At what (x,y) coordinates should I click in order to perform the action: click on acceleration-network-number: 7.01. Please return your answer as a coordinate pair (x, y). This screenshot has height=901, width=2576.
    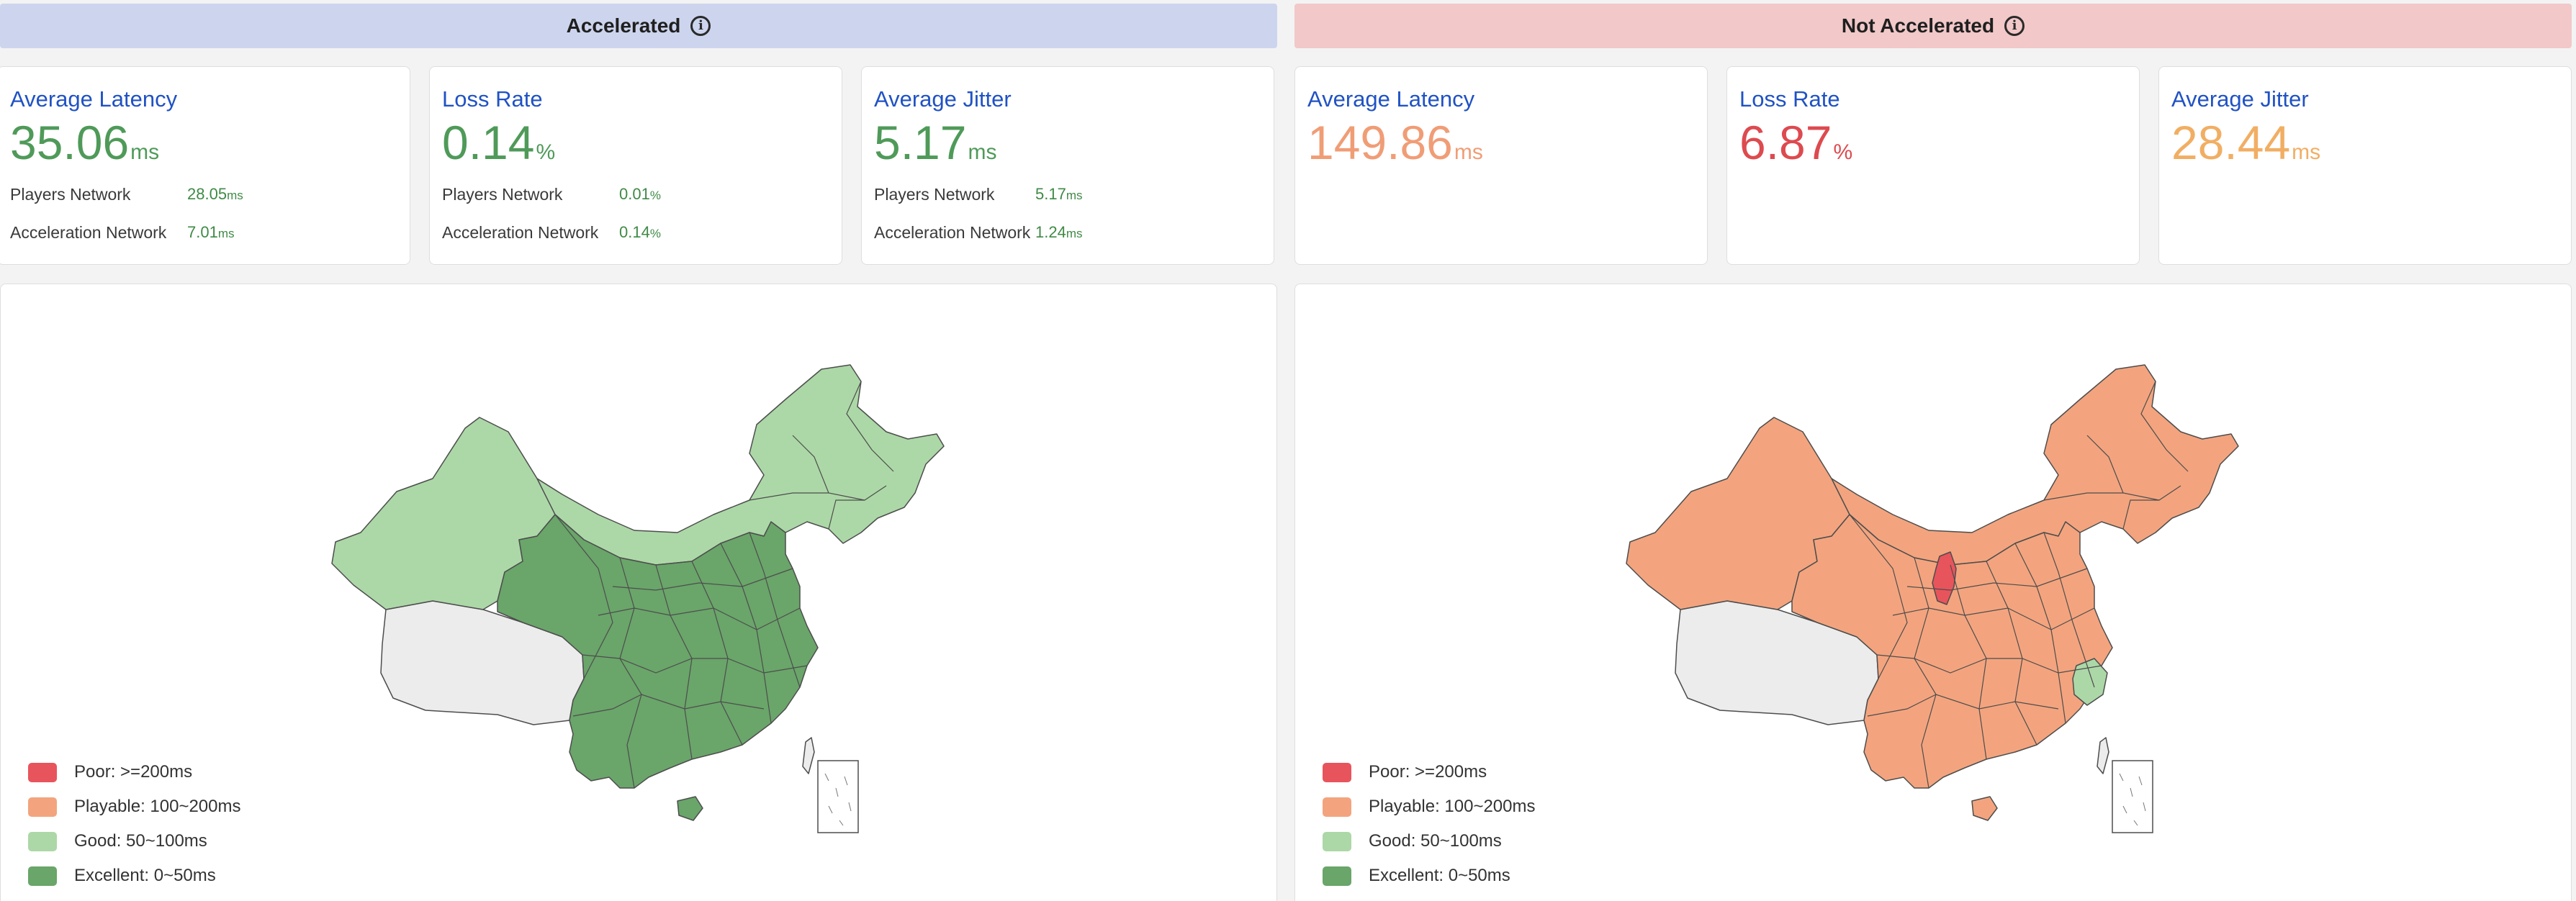
    Looking at the image, I should click on (202, 232).